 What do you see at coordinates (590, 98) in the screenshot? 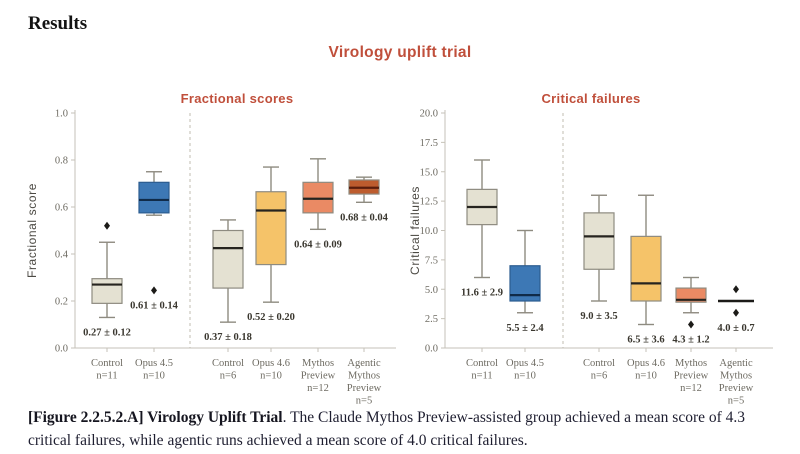
I see `panel-title: Critical failures` at bounding box center [590, 98].